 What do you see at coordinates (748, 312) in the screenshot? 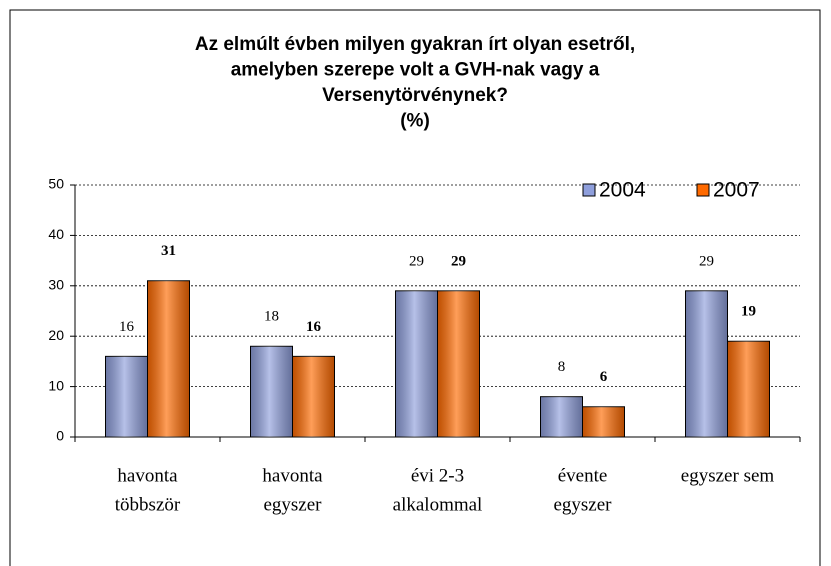
I see `data-label: 19` at bounding box center [748, 312].